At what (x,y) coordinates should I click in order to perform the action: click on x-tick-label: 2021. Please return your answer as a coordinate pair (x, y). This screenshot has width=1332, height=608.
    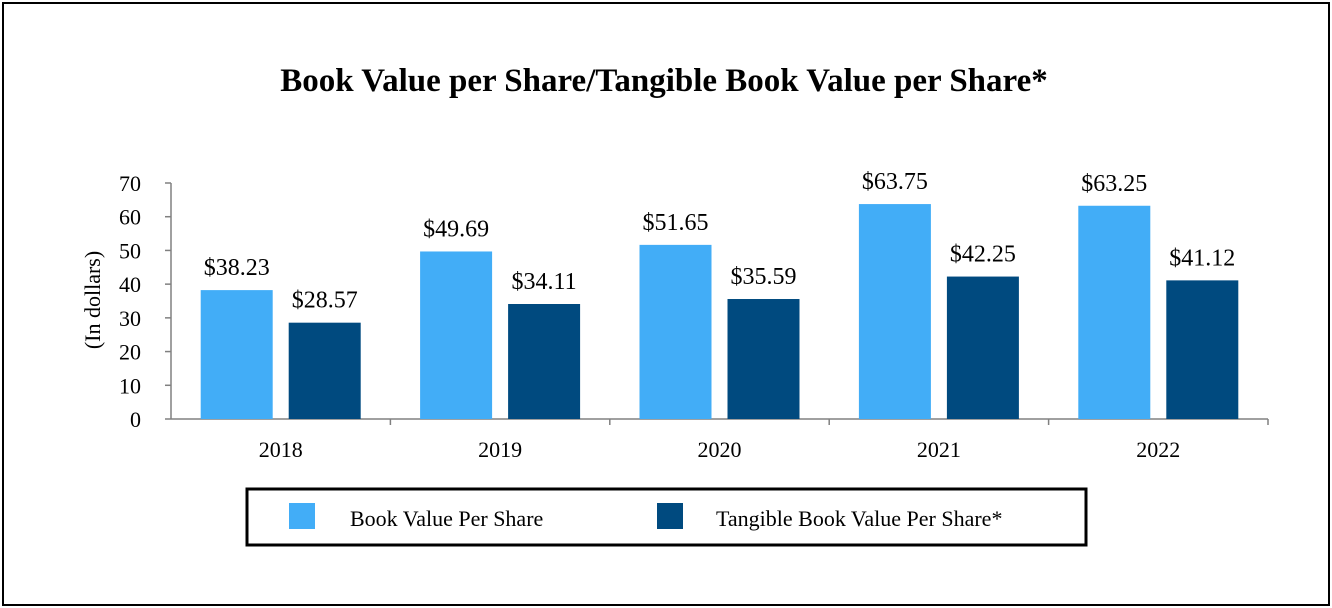
    Looking at the image, I should click on (939, 449).